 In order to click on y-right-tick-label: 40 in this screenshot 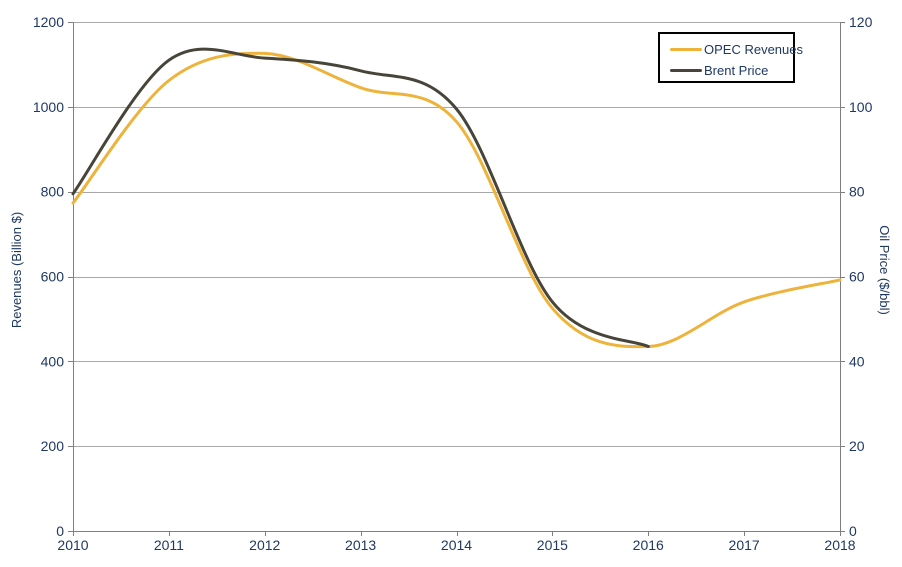, I will do `click(857, 361)`.